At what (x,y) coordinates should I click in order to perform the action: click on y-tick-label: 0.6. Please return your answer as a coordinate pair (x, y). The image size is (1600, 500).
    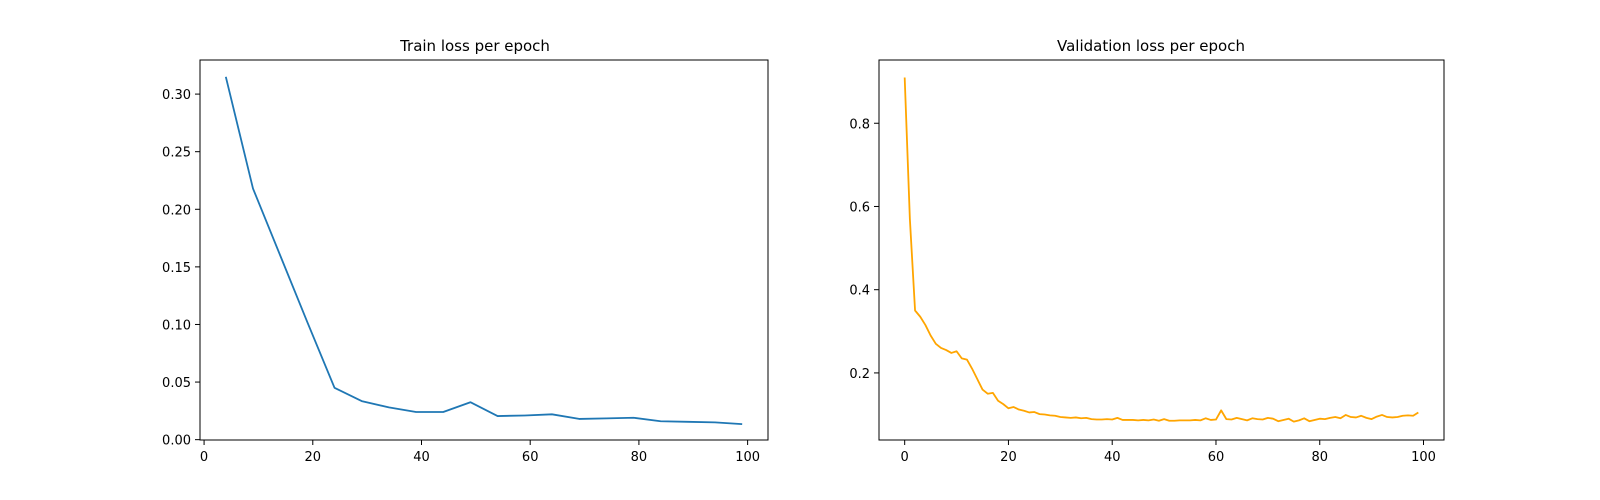
    Looking at the image, I should click on (859, 207).